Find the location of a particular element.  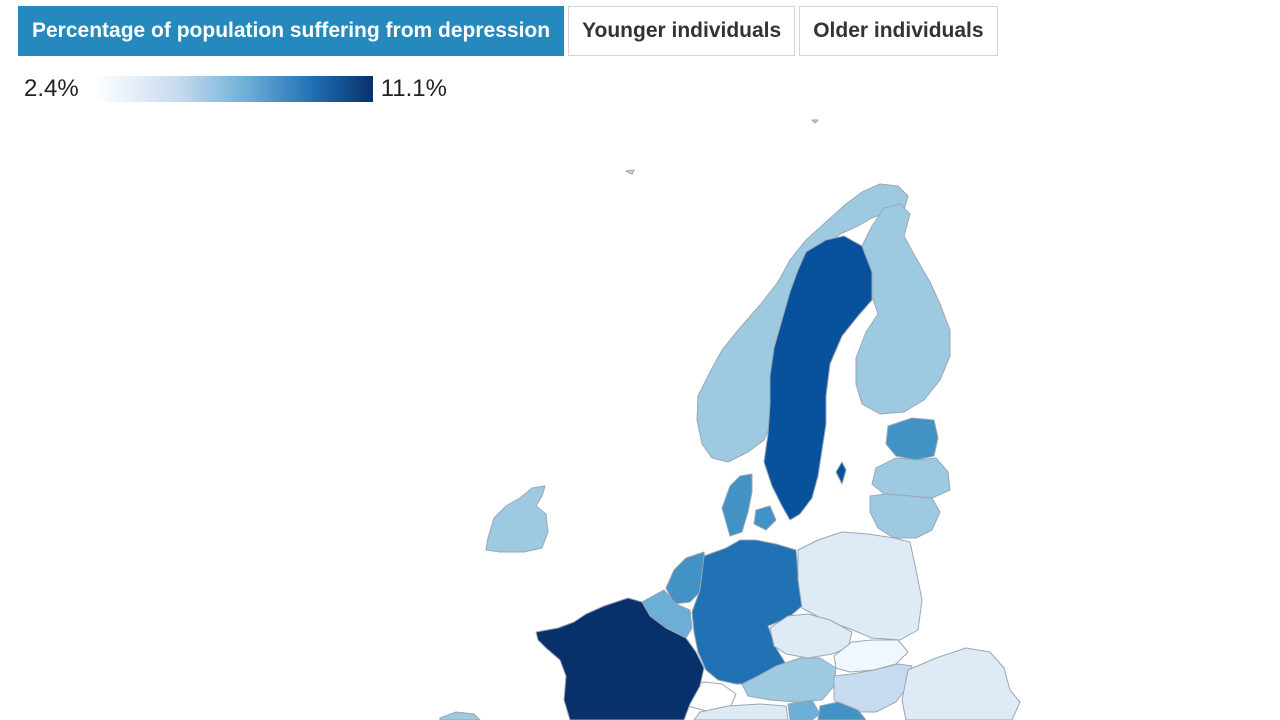

region-finland is located at coordinates (903, 309).